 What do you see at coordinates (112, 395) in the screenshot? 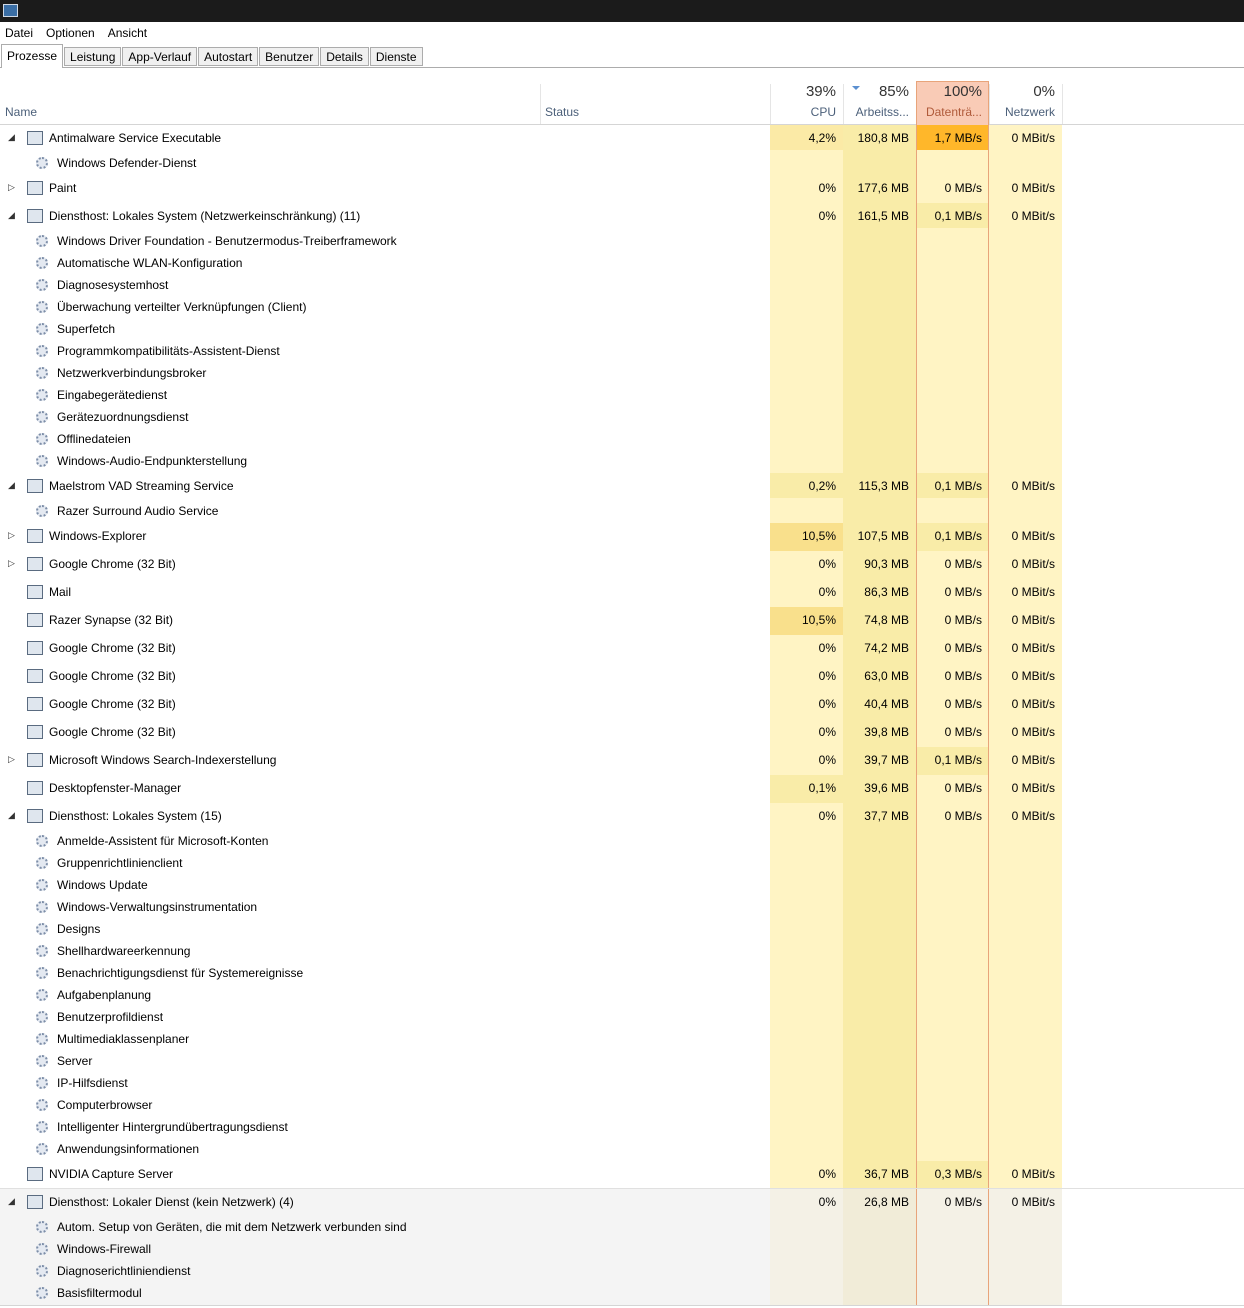
I see `service-name: Eingabegerätedienst` at bounding box center [112, 395].